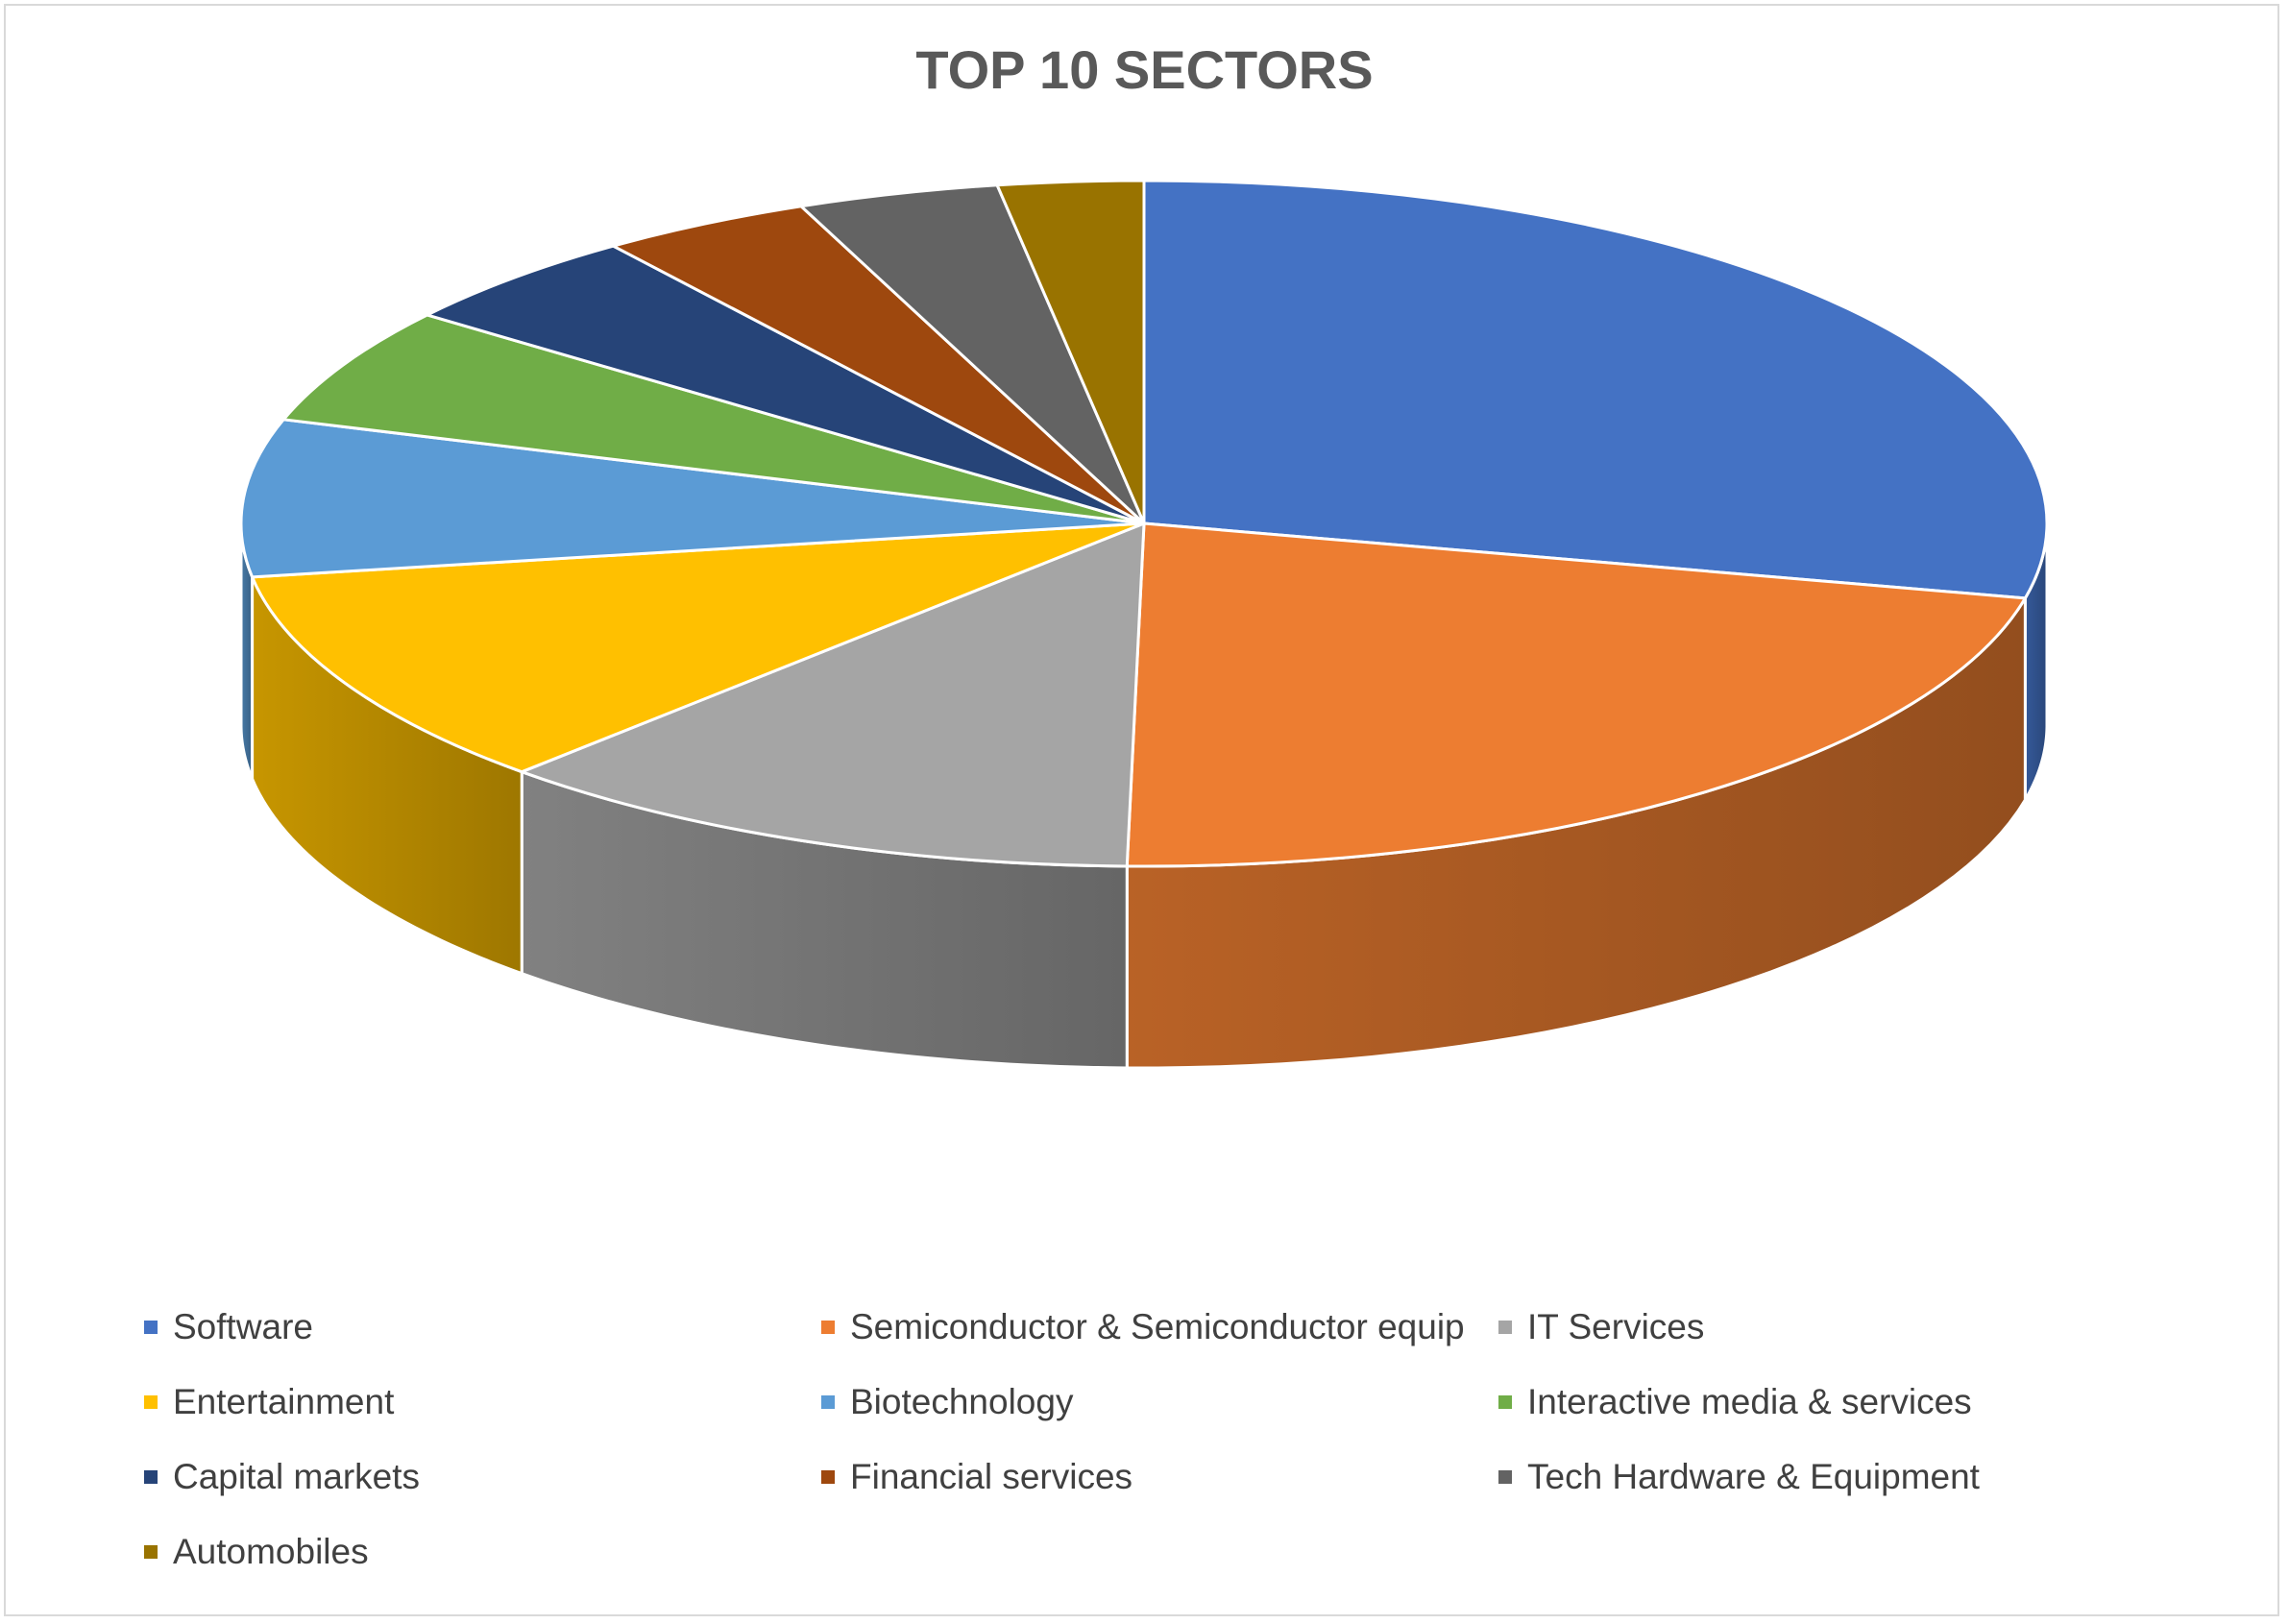  I want to click on legend-label: Automobiles, so click(271, 1551).